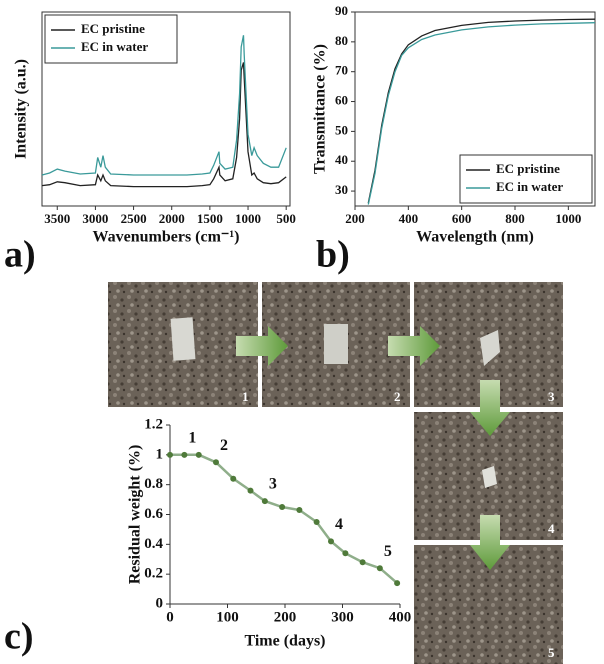  What do you see at coordinates (342, 617) in the screenshot?
I see `x-tick-label: 300` at bounding box center [342, 617].